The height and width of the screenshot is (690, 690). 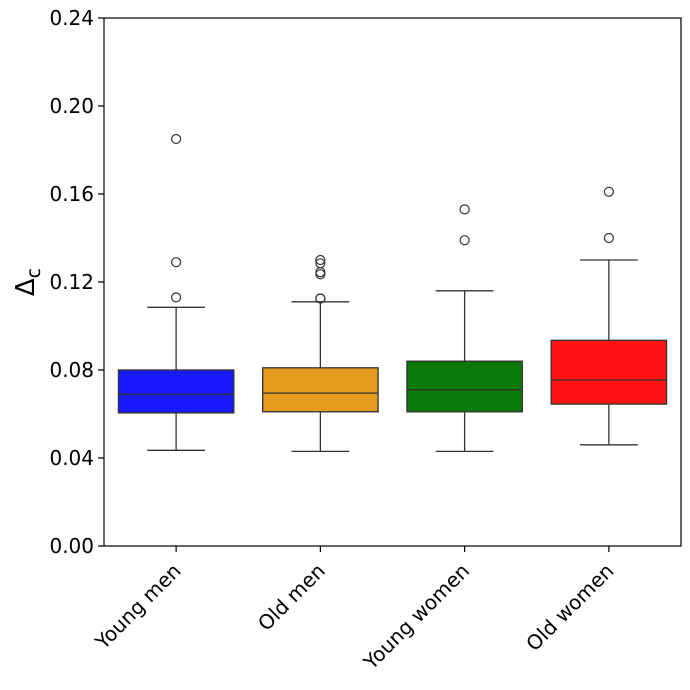 I want to click on y-tick-label: 0.20, so click(x=71, y=106).